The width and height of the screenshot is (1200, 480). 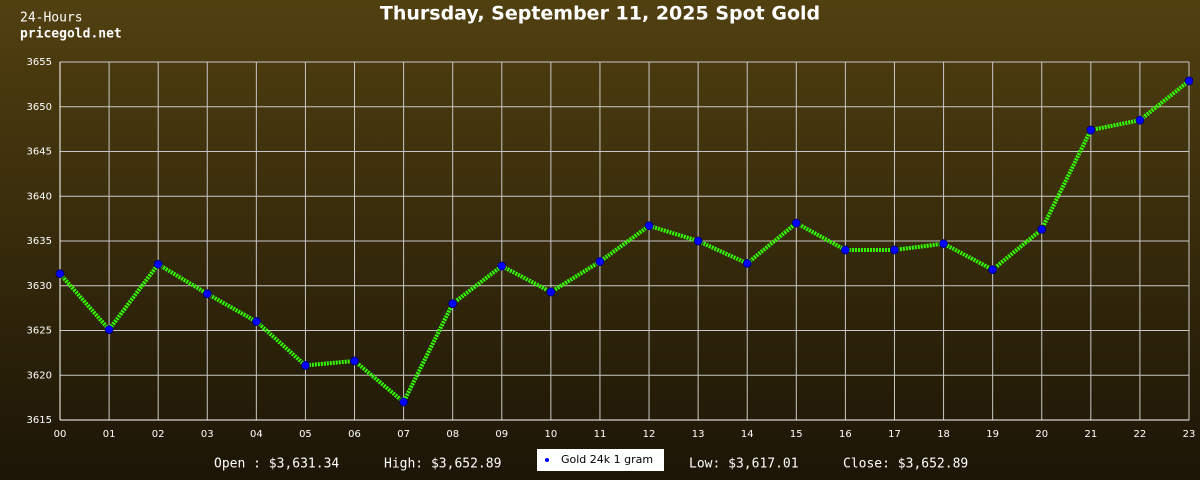 I want to click on x-tick-label: 05, so click(x=305, y=434).